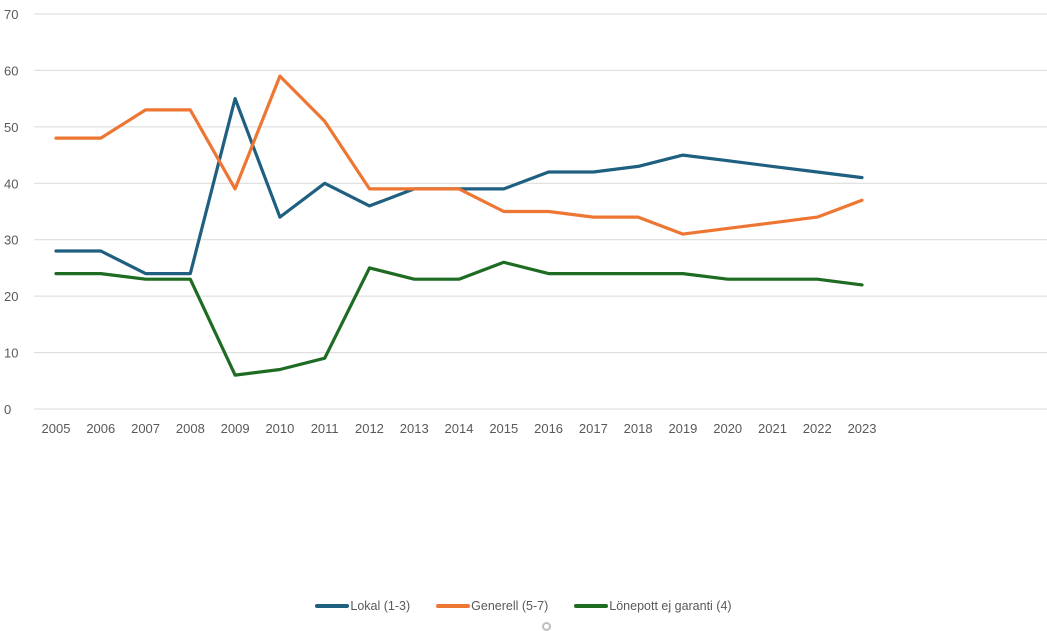 Image resolution: width=1047 pixels, height=631 pixels. I want to click on legend-label: Lönepott ej garanti (4), so click(670, 606).